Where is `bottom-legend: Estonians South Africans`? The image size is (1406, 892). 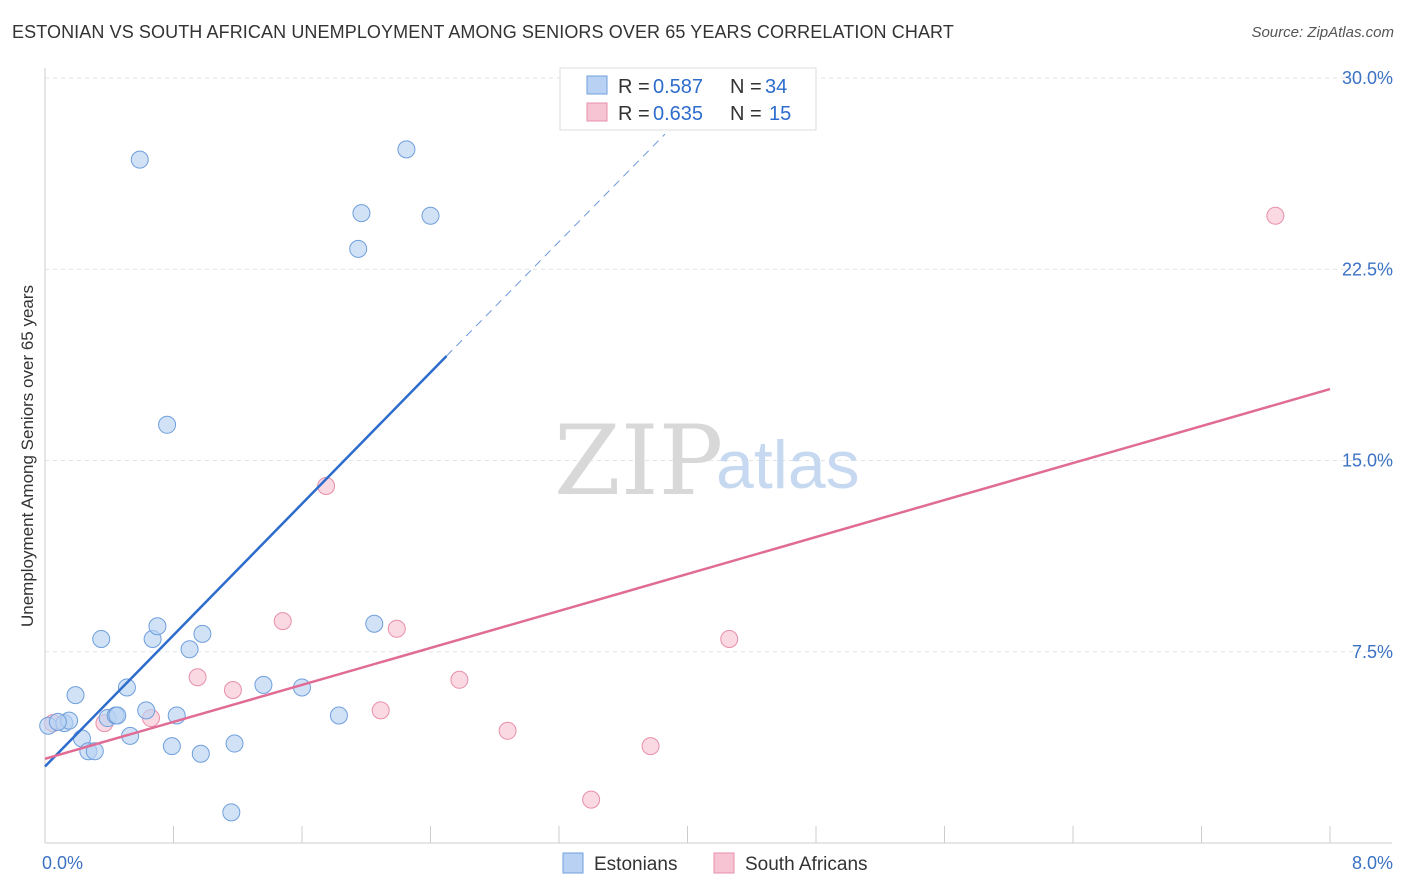 bottom-legend: Estonians South Africans is located at coordinates (715, 863).